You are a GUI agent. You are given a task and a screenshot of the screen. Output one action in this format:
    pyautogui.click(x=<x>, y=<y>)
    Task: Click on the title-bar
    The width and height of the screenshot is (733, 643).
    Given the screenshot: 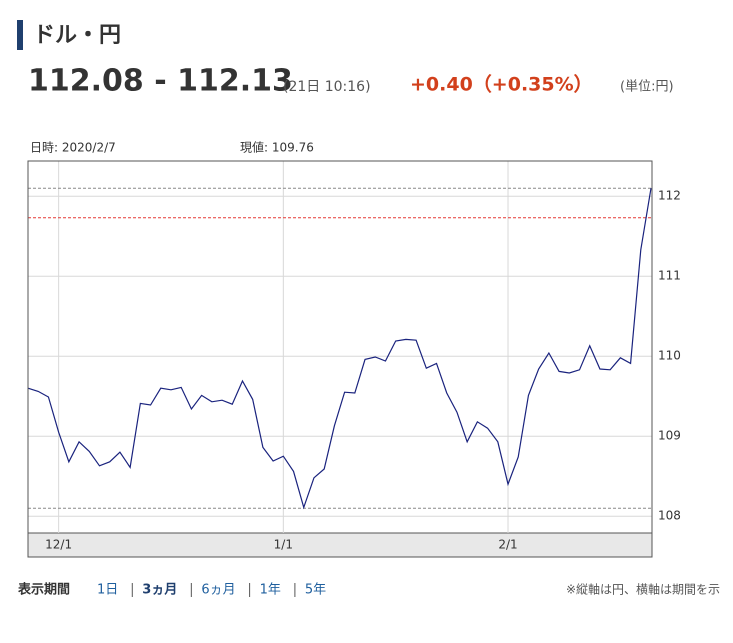 What is the action you would take?
    pyautogui.click(x=20, y=35)
    